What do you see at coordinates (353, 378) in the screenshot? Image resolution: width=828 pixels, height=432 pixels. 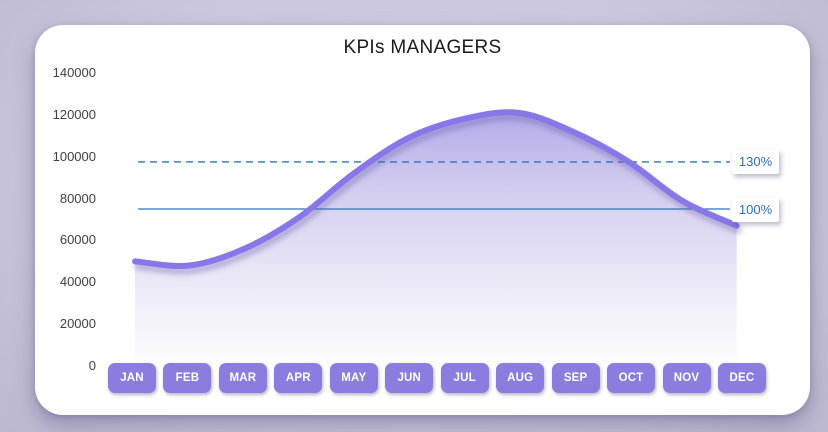 I see `month-button-may: MAY` at bounding box center [353, 378].